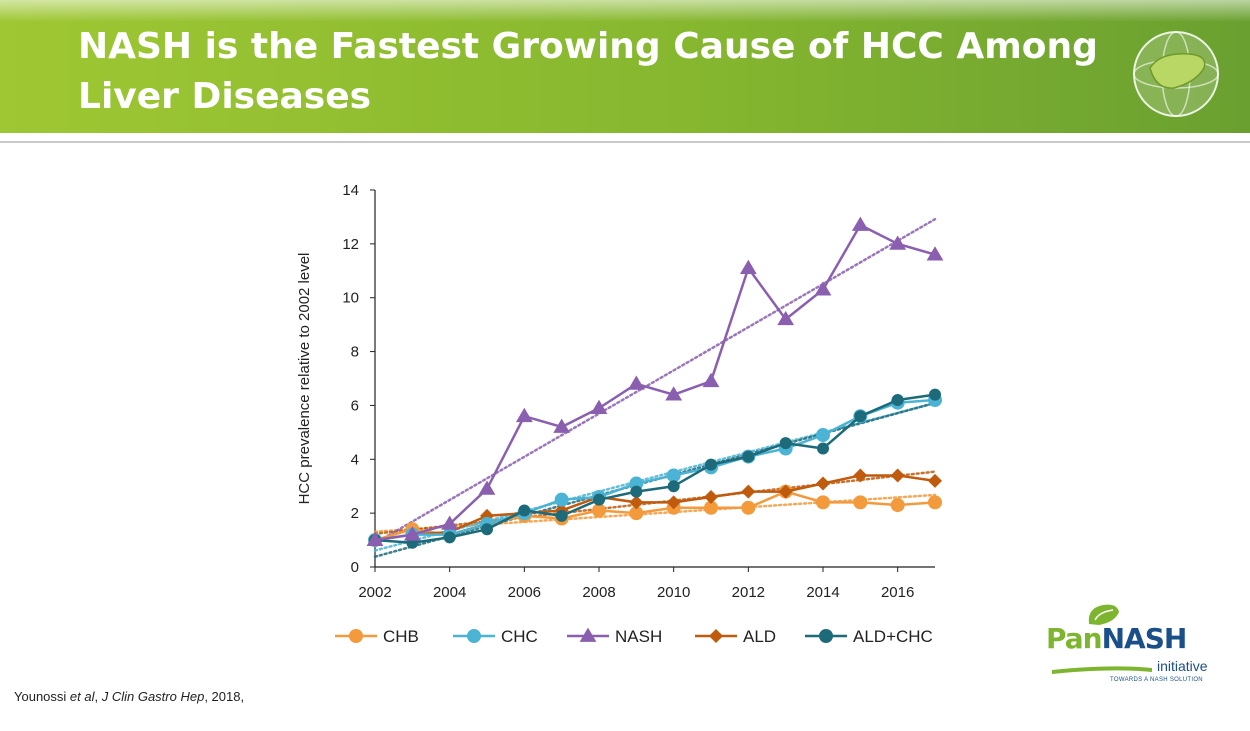 Image resolution: width=1250 pixels, height=731 pixels. I want to click on x-tick-label: 2002, so click(374, 592).